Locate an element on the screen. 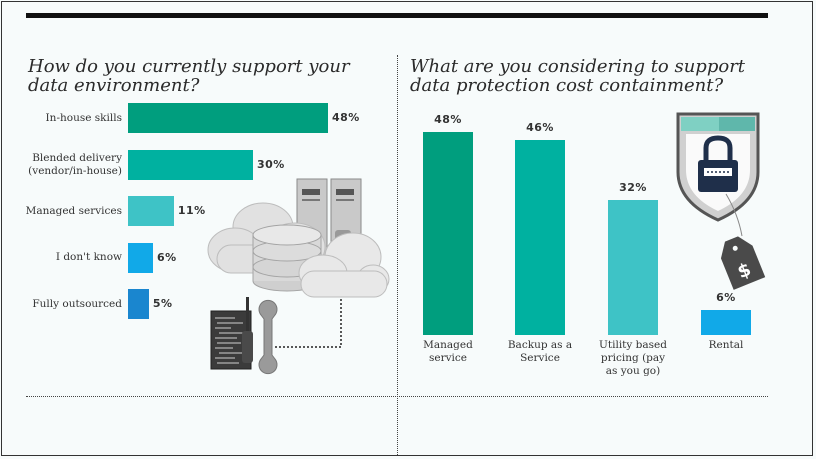 The height and width of the screenshot is (459, 816). cloud-server-icon is located at coordinates (298, 276).